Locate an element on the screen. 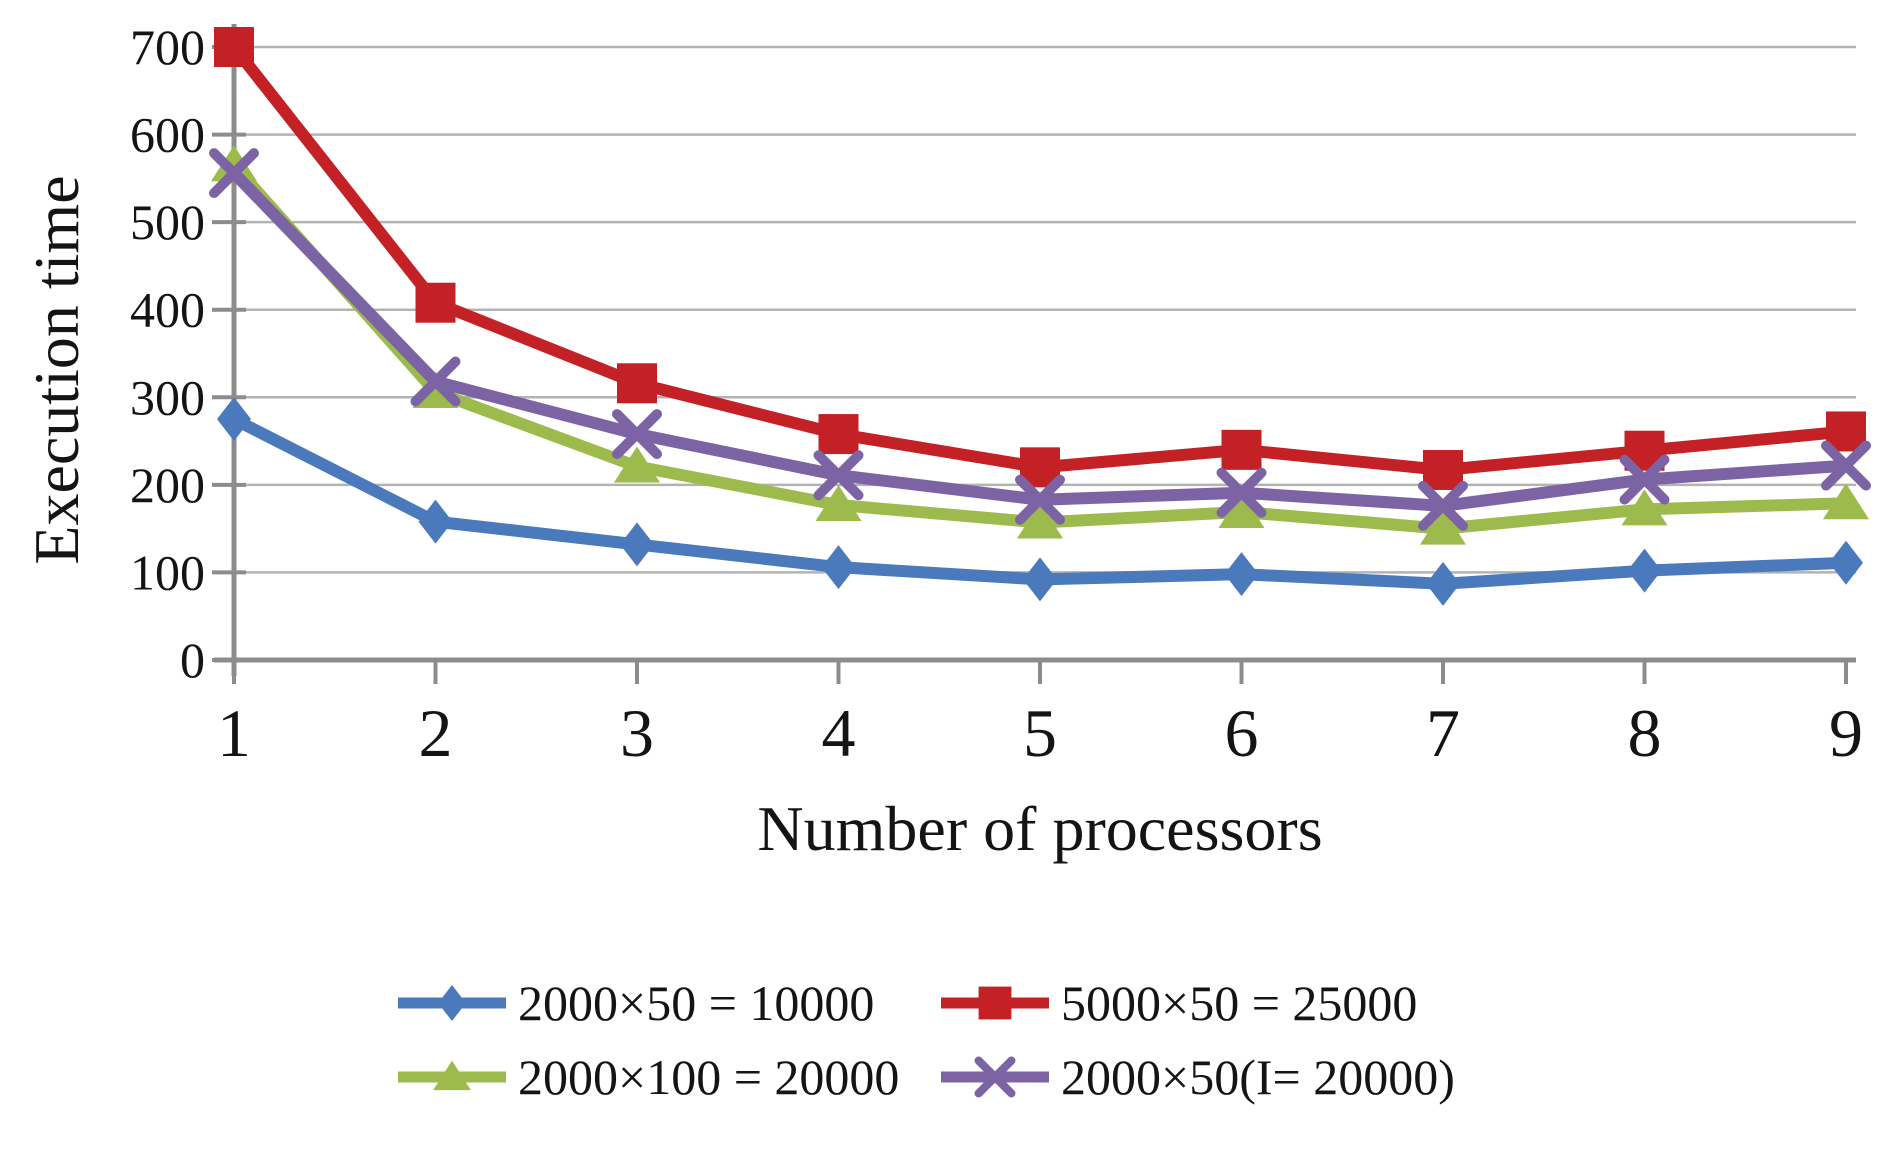  y-tick-labels: 0 100 200 300 400 500 600 700 is located at coordinates (167, 353).